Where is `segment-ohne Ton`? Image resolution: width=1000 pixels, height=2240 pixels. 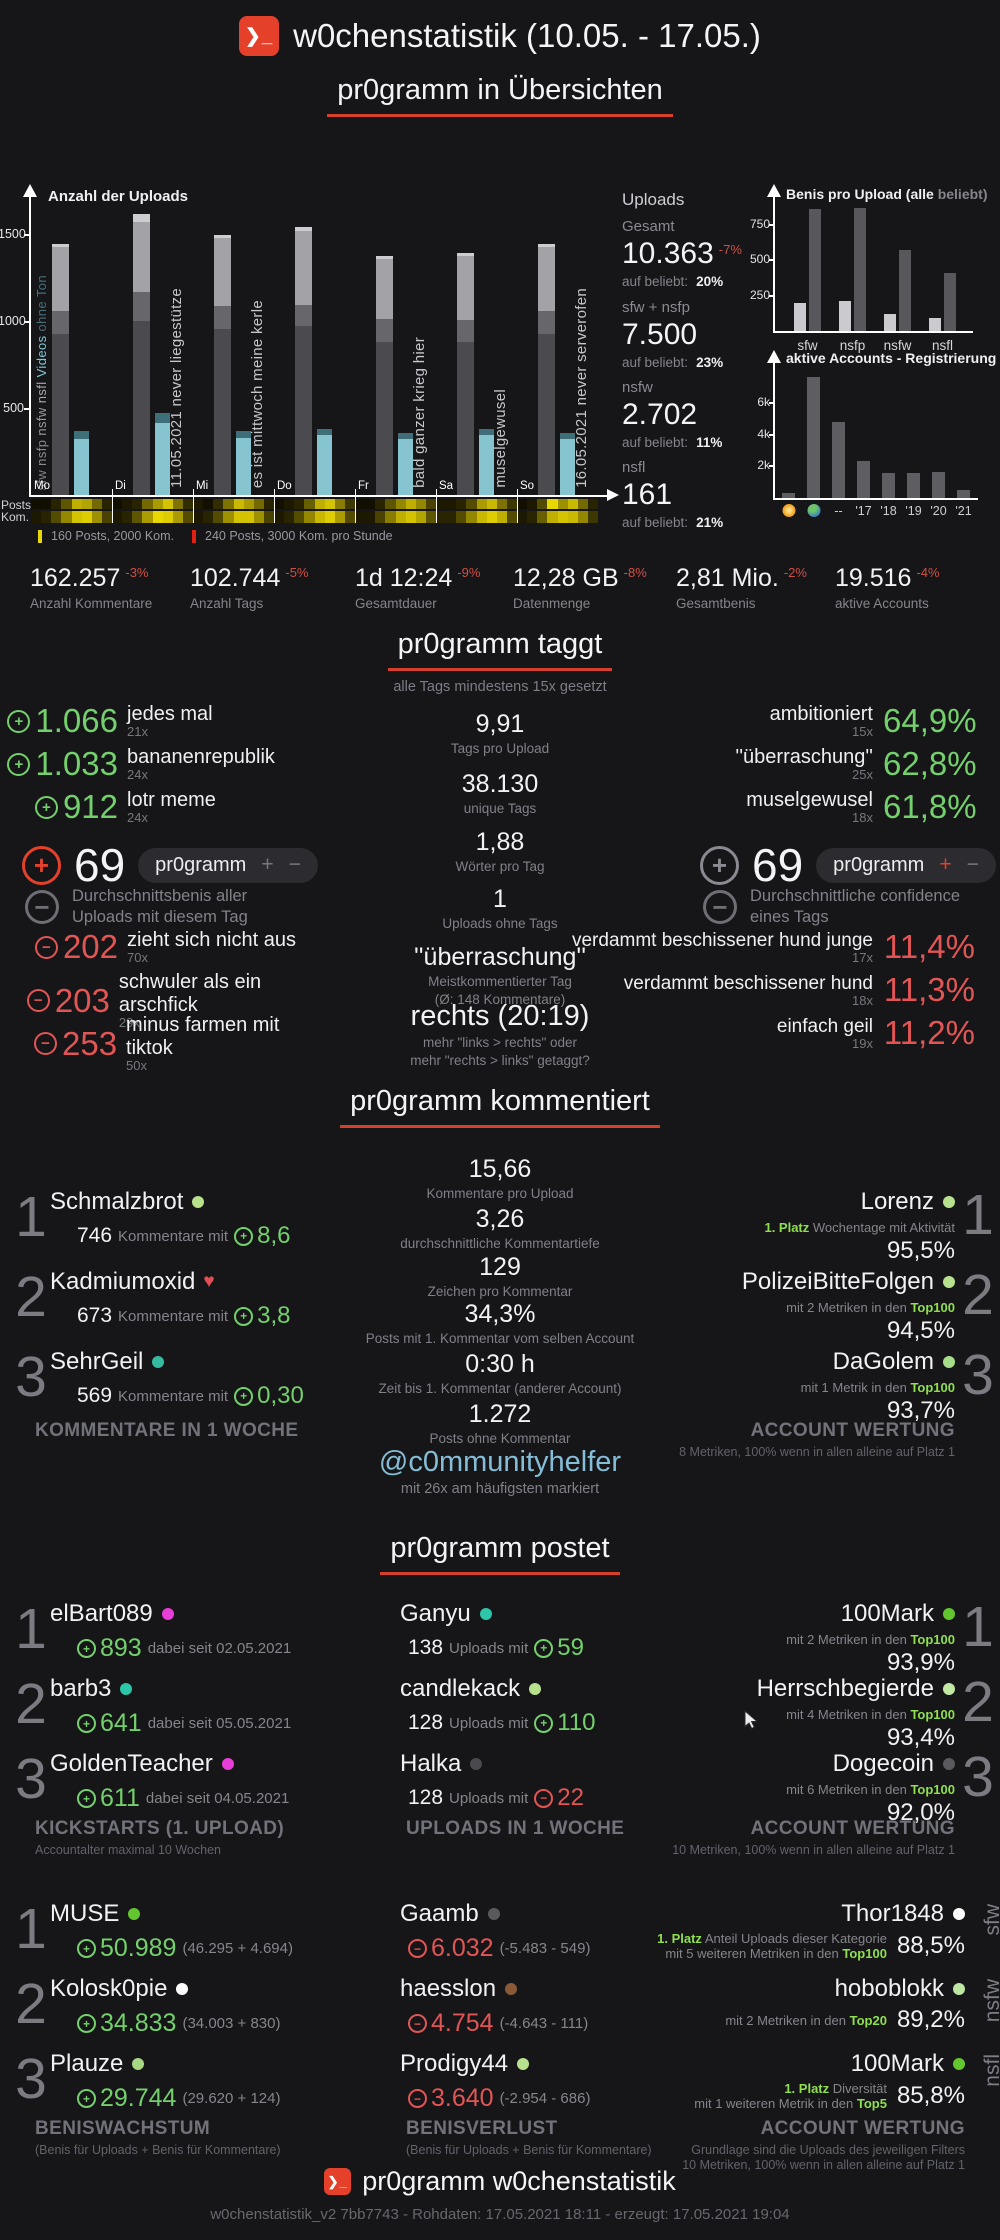
segment-ohne Ton is located at coordinates (405, 436).